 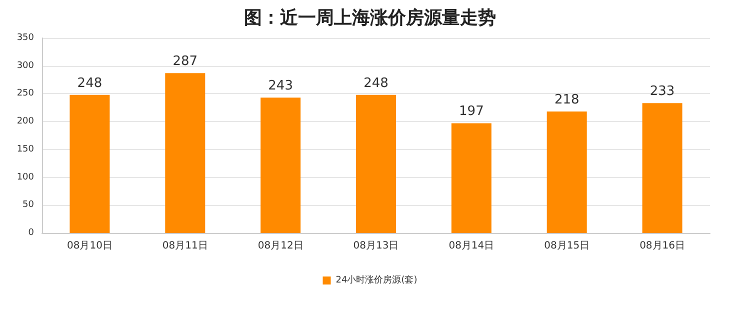 What do you see at coordinates (376, 246) in the screenshot?
I see `x-tick-label: 08月13日` at bounding box center [376, 246].